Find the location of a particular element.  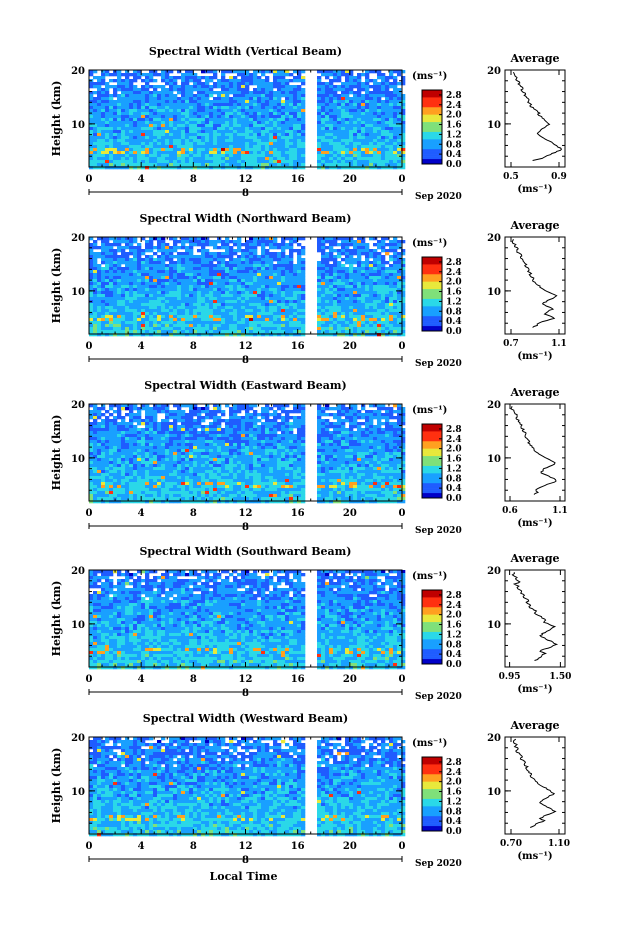

colorbar-segment is located at coordinates (432, 136).